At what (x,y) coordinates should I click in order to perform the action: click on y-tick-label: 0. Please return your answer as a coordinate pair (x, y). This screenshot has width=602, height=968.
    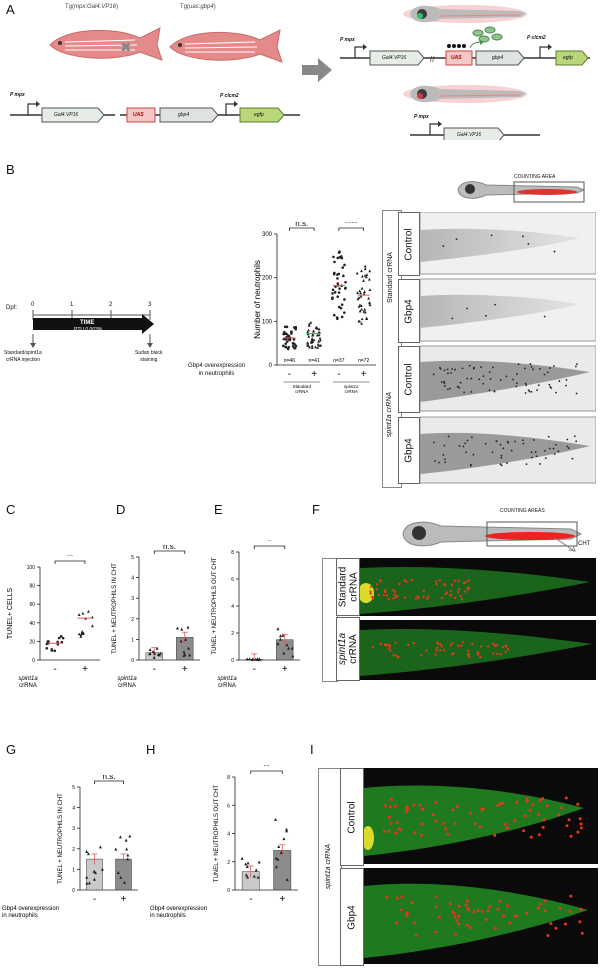
    Looking at the image, I should click on (132, 661).